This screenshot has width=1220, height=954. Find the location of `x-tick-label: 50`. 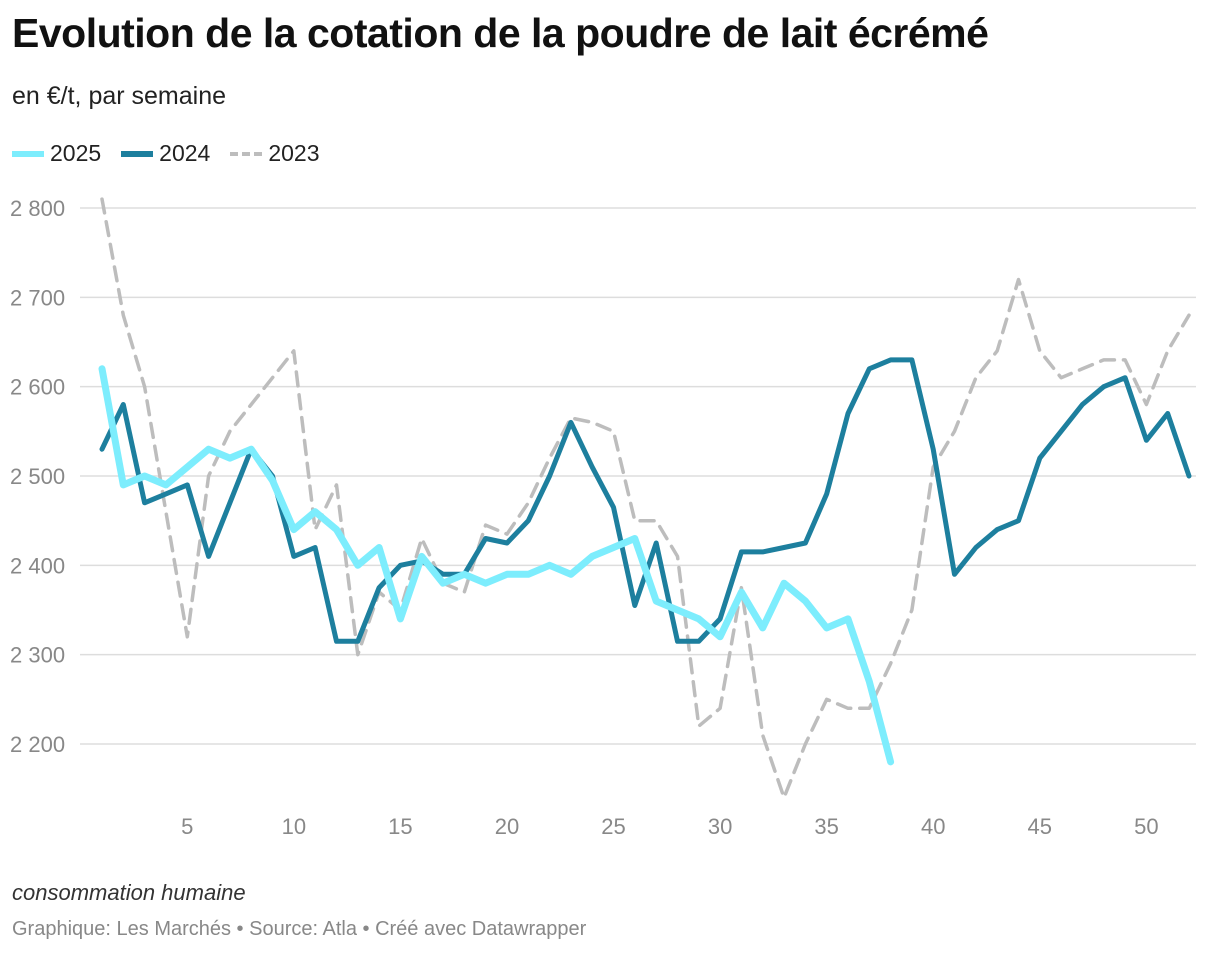

x-tick-label: 50 is located at coordinates (1146, 826).